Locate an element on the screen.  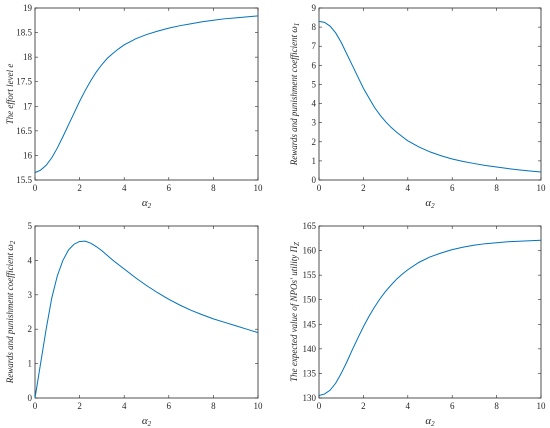
y-tick-label: 9 is located at coordinates (314, 8).